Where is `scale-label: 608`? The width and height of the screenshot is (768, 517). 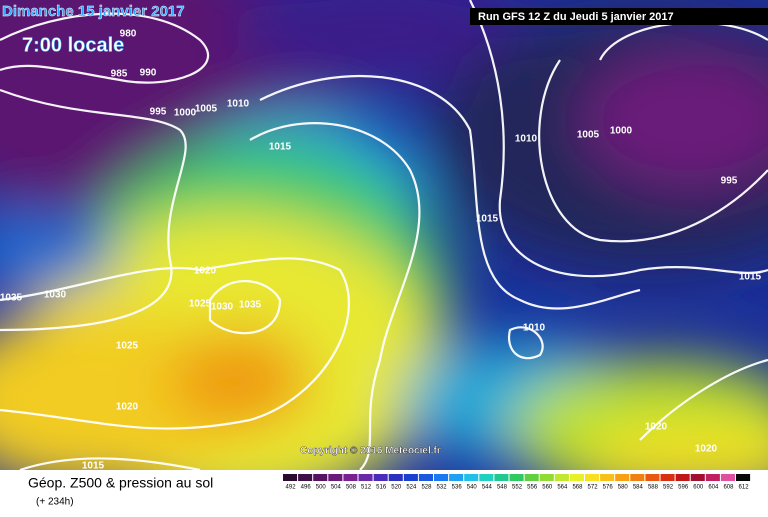 scale-label: 608 is located at coordinates (728, 488).